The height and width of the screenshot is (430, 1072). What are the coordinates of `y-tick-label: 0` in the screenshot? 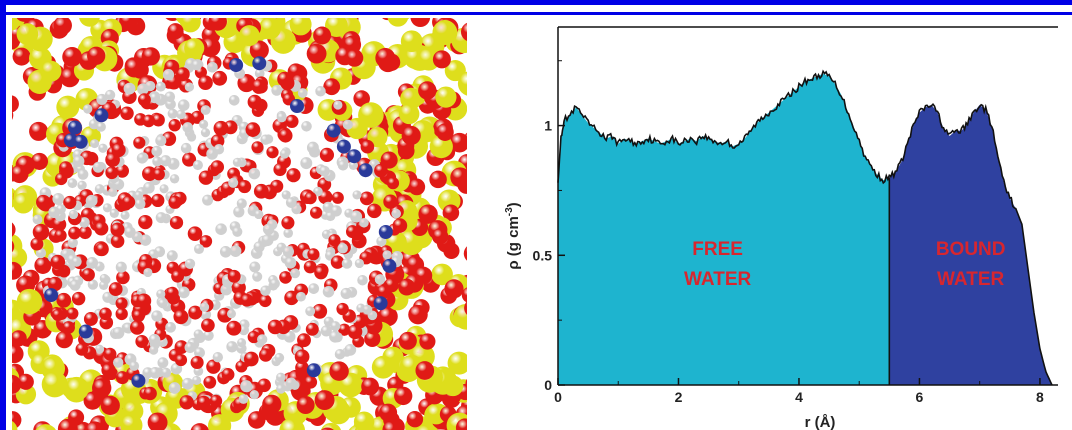 It's located at (548, 385).